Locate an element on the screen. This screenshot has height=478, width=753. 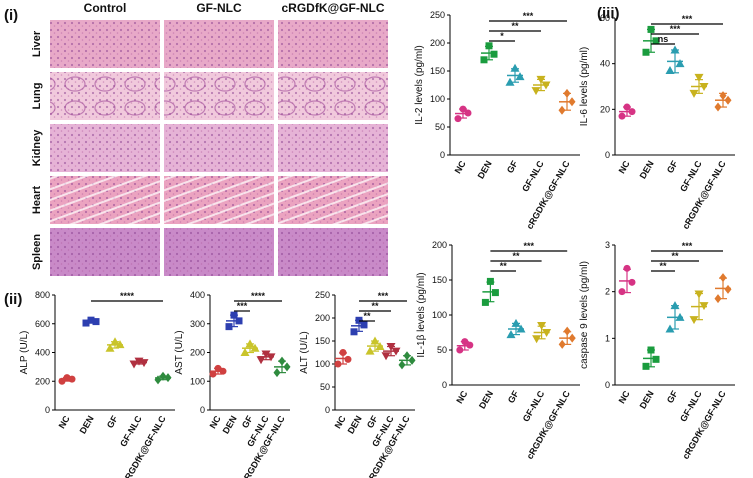
y-axis-label: ALP (U/L) is located at coordinates (24, 353).